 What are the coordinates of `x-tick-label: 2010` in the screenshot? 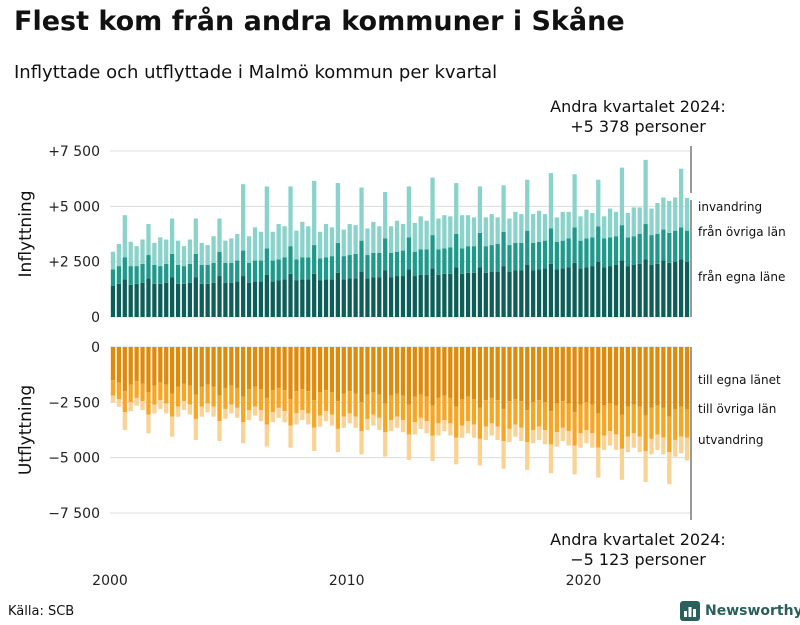 It's located at (347, 581).